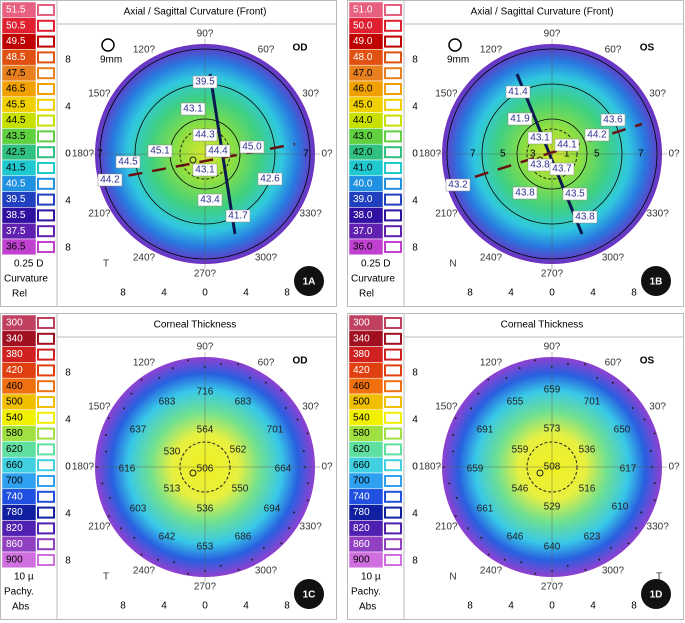 Image resolution: width=685 pixels, height=623 pixels. What do you see at coordinates (485, 430) in the screenshot?
I see `map-reading: 691` at bounding box center [485, 430].